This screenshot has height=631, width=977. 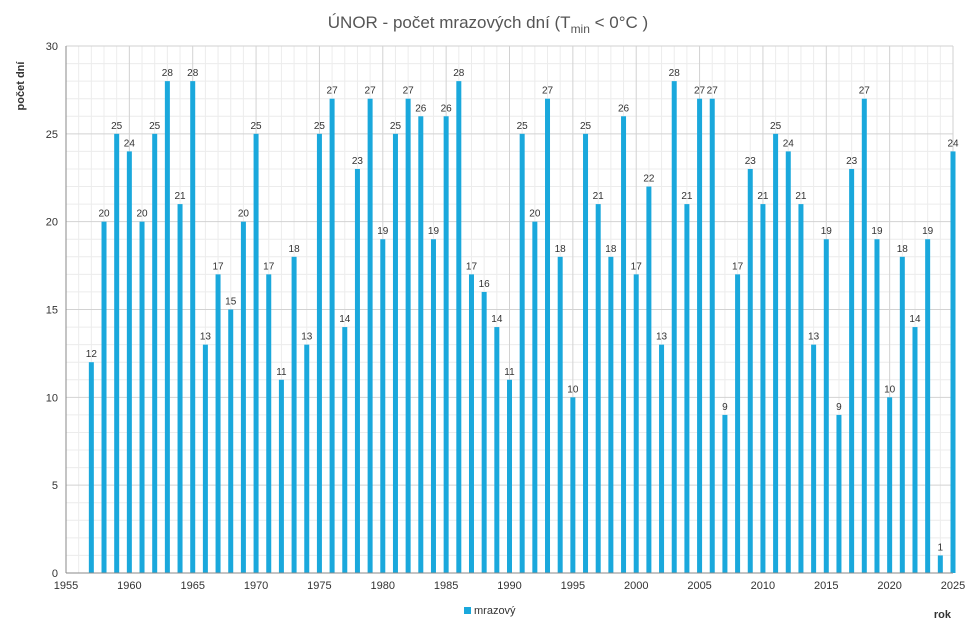 I want to click on chart-title: ÚNOR - počet mrazových dní (Tmin < 0°C ), so click(x=488, y=24).